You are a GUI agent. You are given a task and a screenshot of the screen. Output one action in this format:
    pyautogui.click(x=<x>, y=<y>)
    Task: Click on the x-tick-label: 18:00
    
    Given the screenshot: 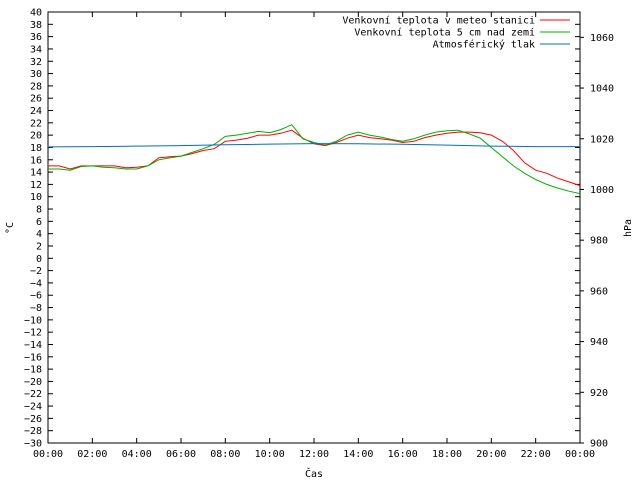 What is the action you would take?
    pyautogui.click(x=447, y=454)
    